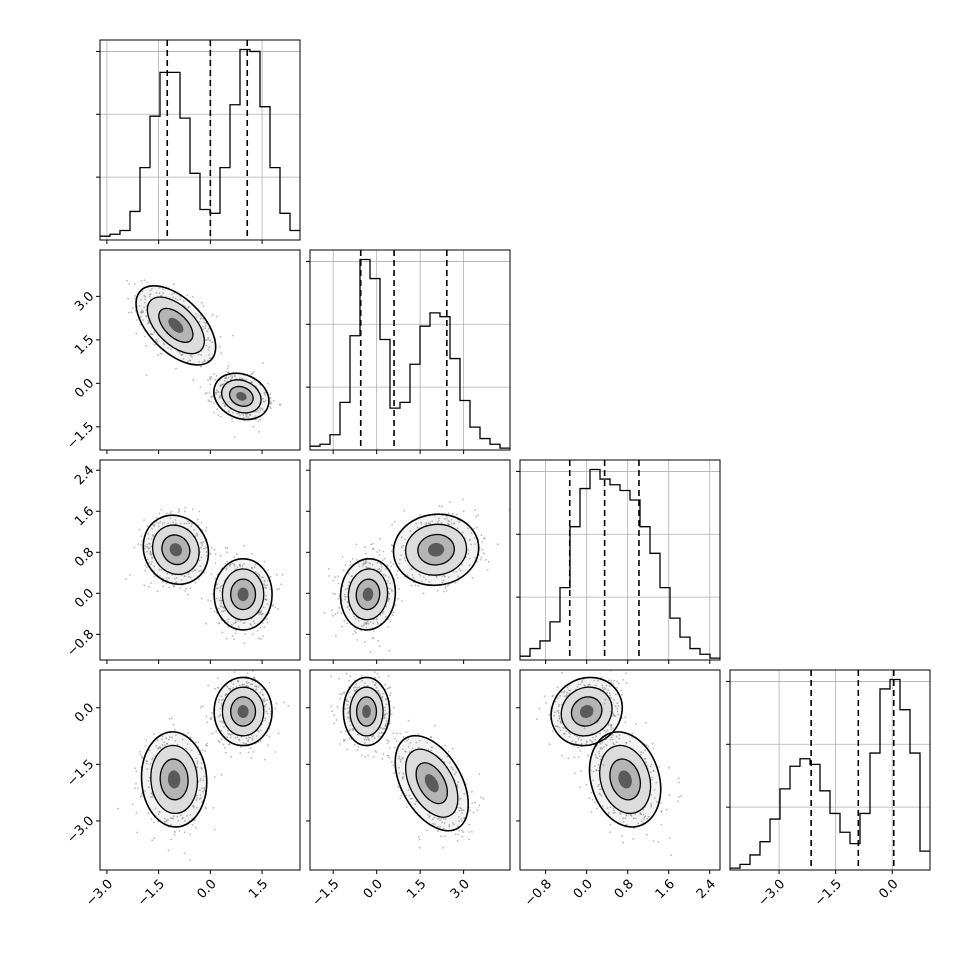  I want to click on x-tick-label-p0: −1.5, so click(151, 893).